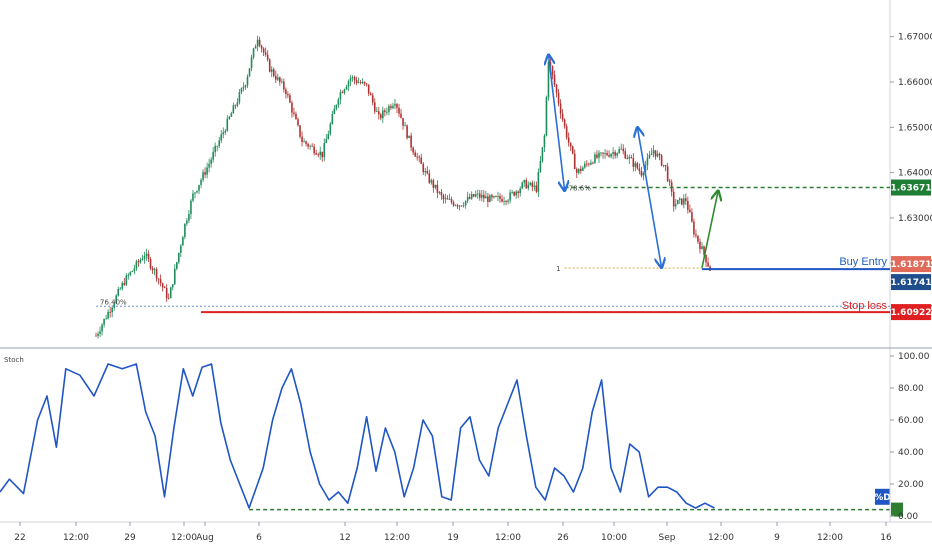 This screenshot has width=932, height=550. Describe the element at coordinates (558, 269) in the screenshot. I see `fib-entry-label: 1` at that location.